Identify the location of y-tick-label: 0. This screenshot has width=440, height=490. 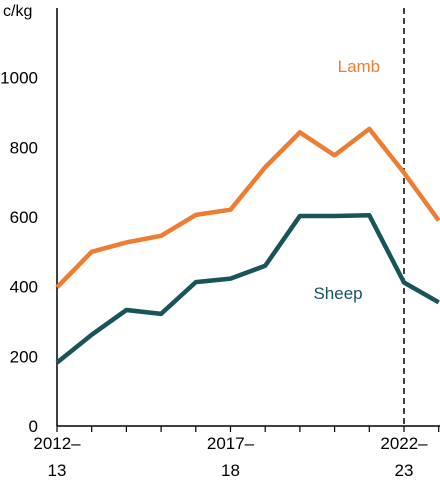
(33, 426).